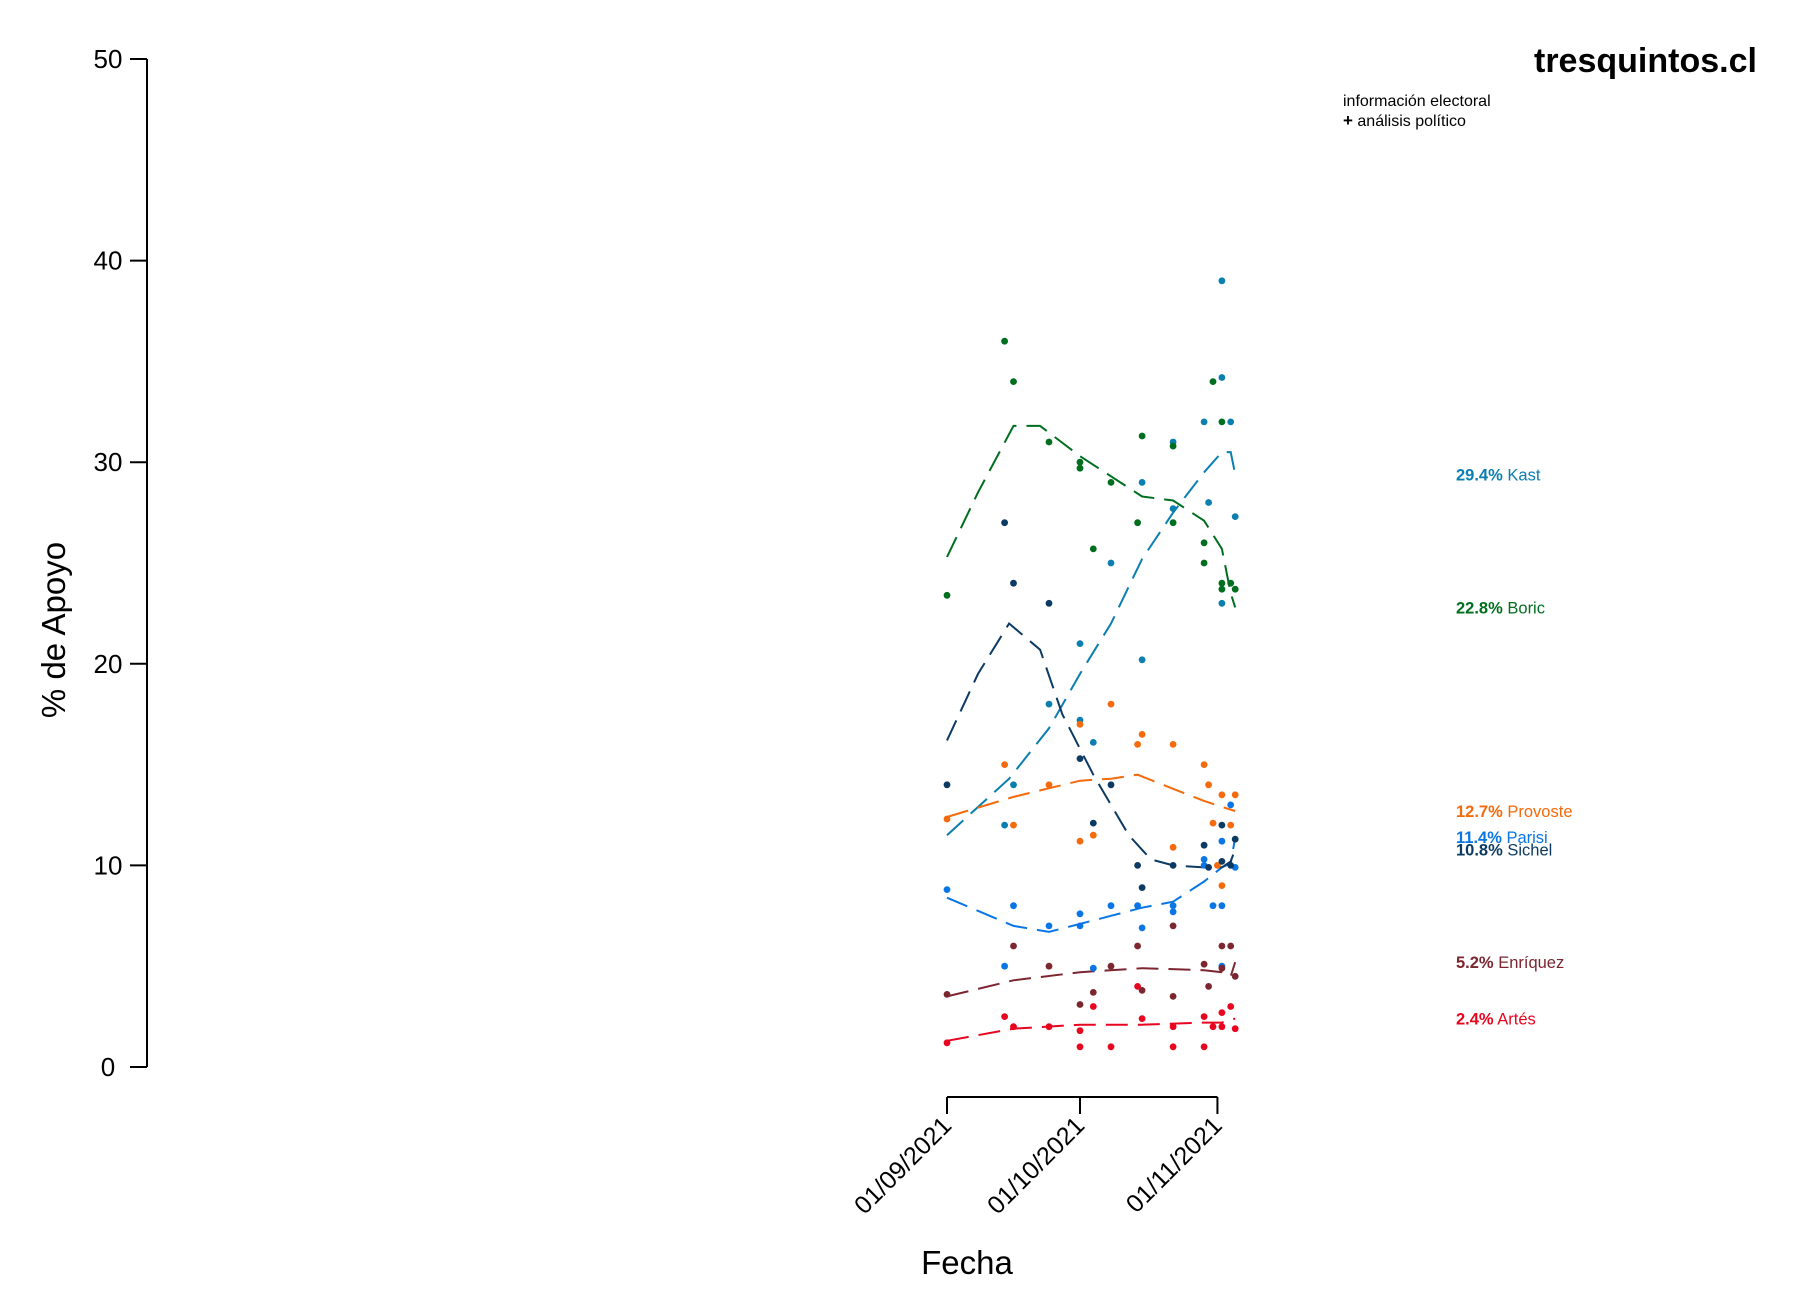 Image resolution: width=1806 pixels, height=1314 pixels. I want to click on label-value-kast: 29.4%, so click(1479, 475).